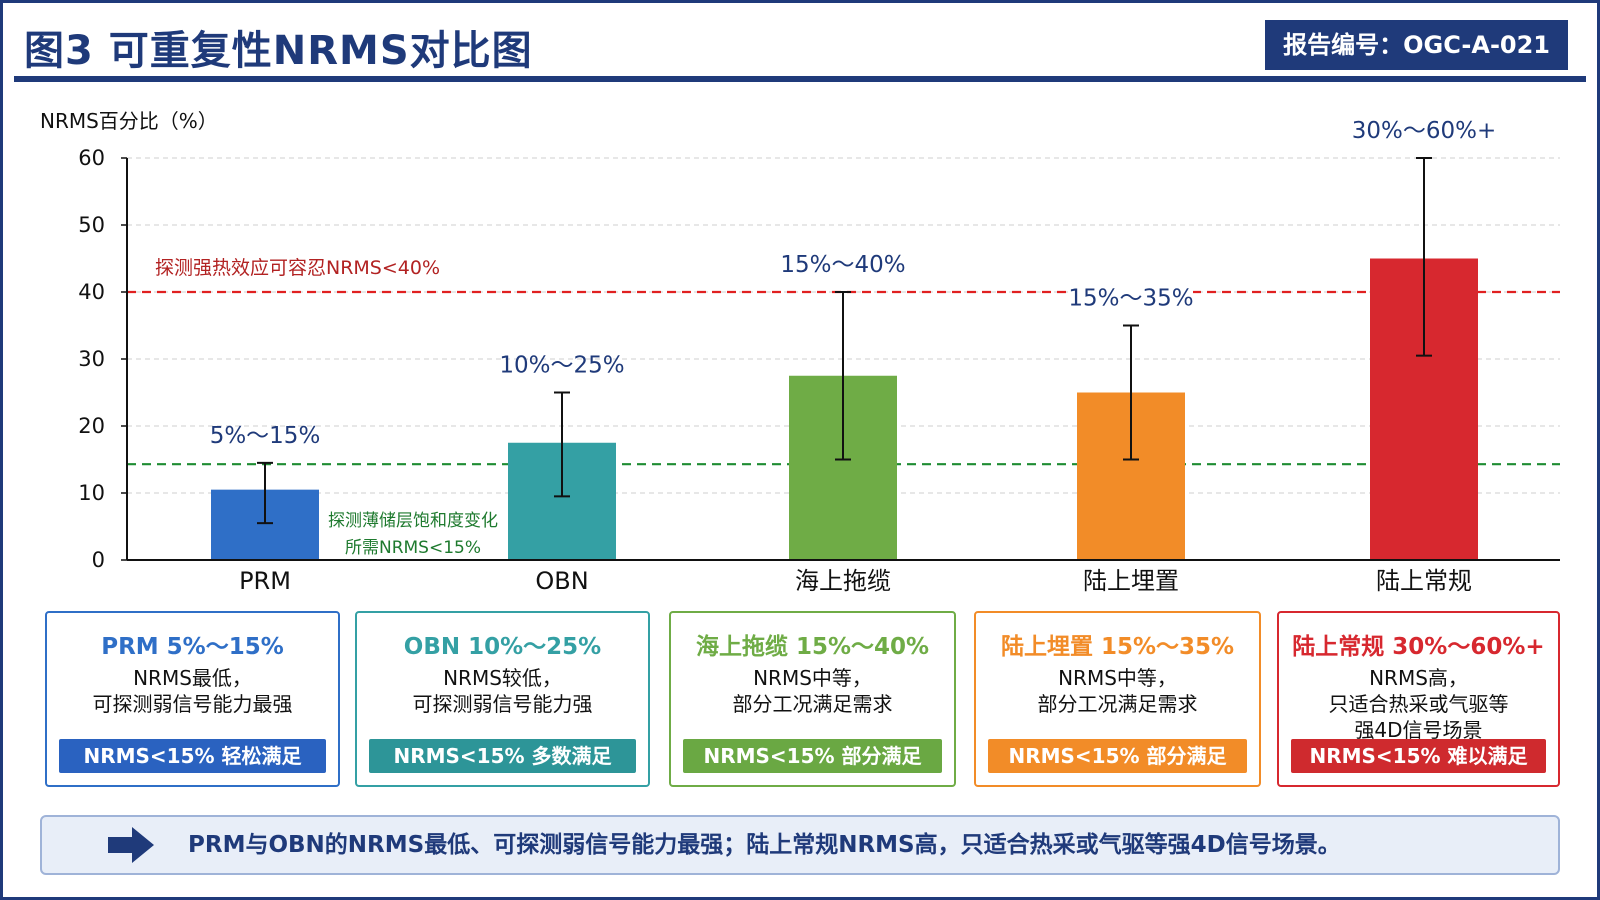 The width and height of the screenshot is (1600, 900). I want to click on y-tick-label: 60, so click(91, 158).